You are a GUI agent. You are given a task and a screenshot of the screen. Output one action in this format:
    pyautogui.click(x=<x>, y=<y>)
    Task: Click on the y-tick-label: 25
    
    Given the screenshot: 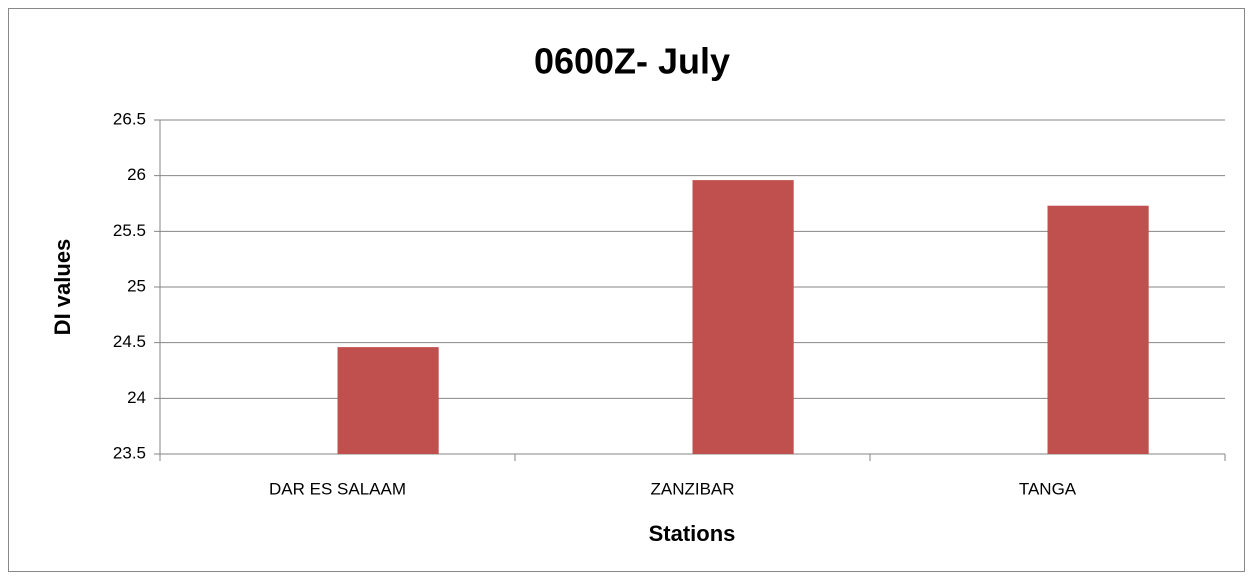 What is the action you would take?
    pyautogui.click(x=136, y=285)
    